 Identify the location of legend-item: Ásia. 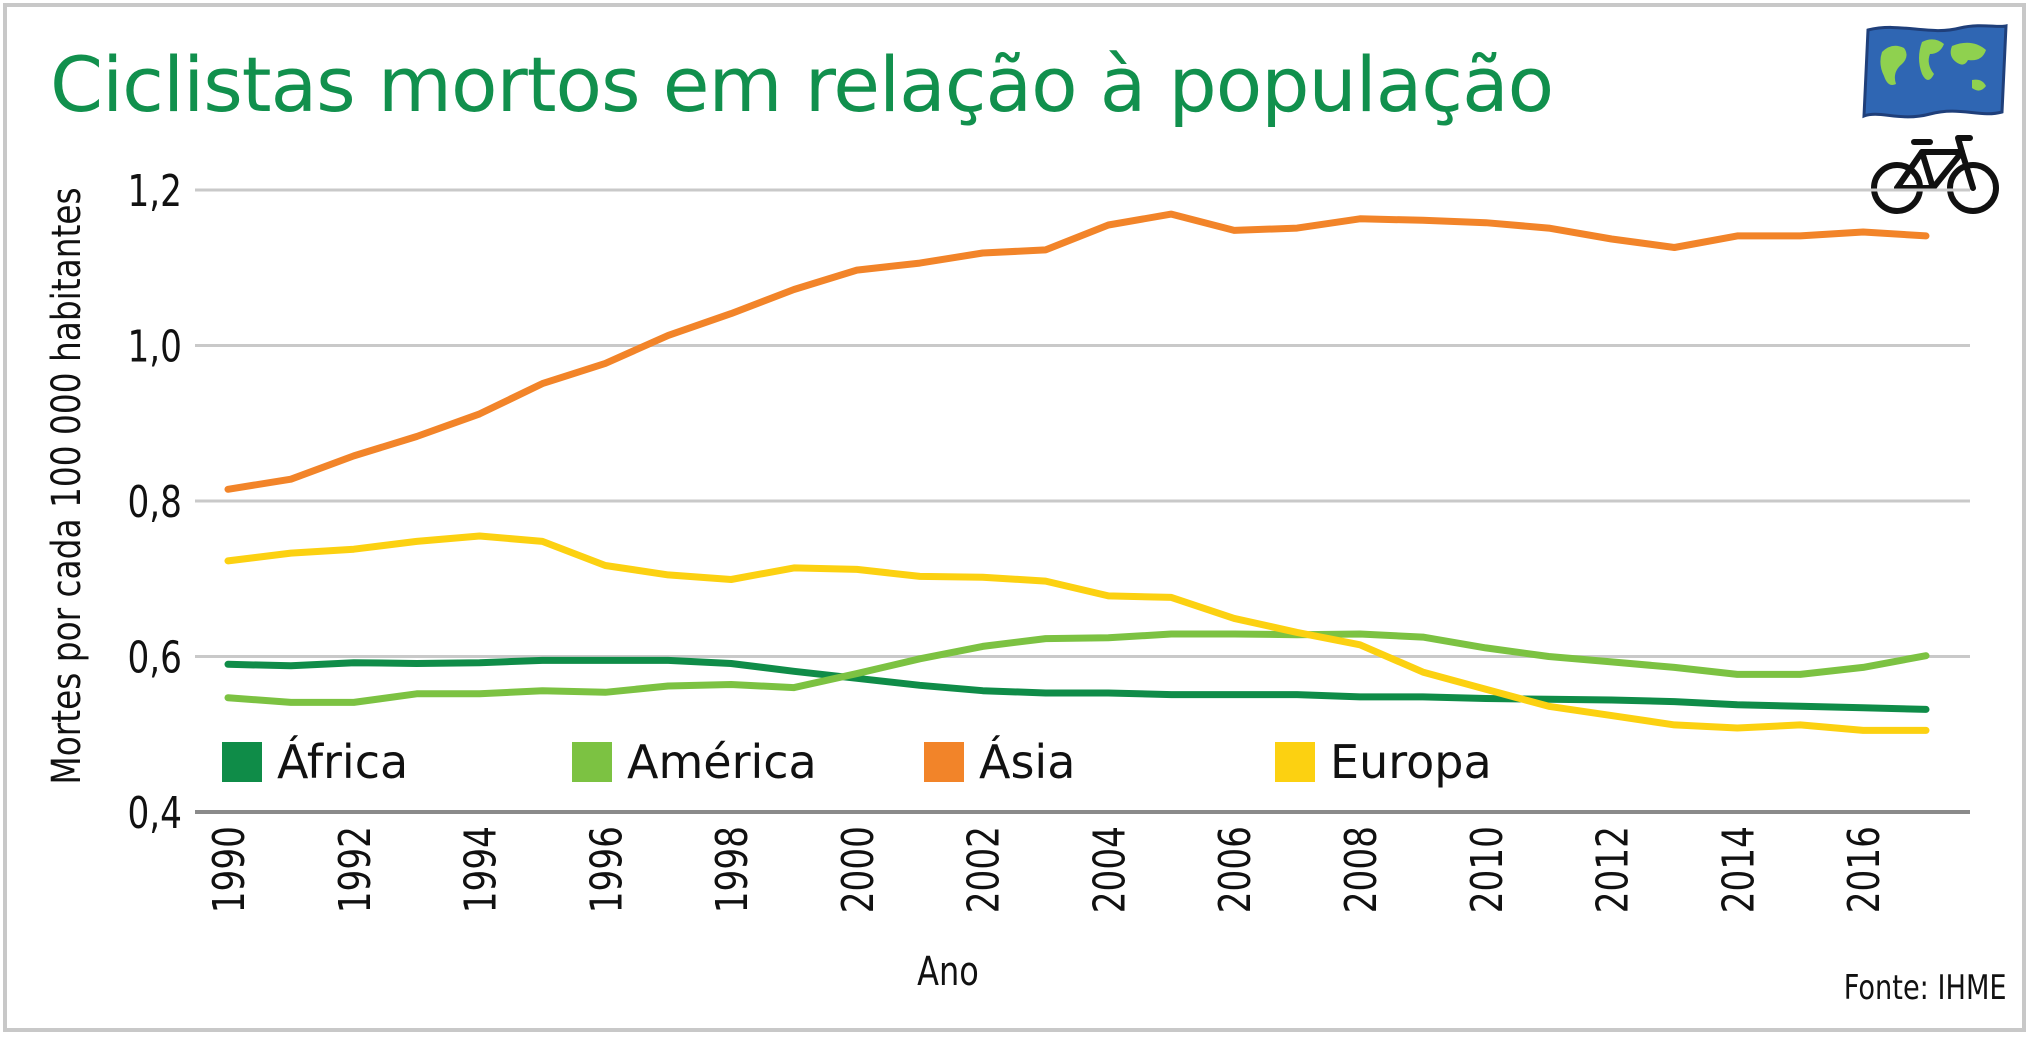
(999, 762).